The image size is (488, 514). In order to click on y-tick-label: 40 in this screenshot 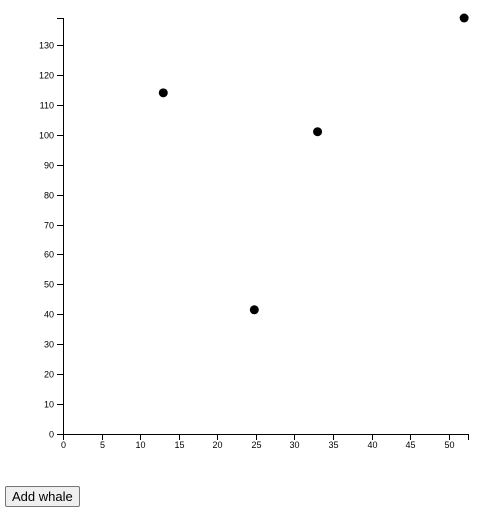, I will do `click(49, 314)`.